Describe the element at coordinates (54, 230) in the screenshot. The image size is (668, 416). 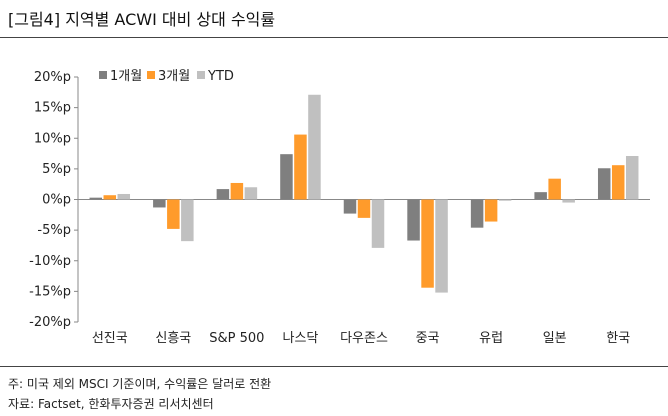
I see `y-tick-label: -5%p` at that location.